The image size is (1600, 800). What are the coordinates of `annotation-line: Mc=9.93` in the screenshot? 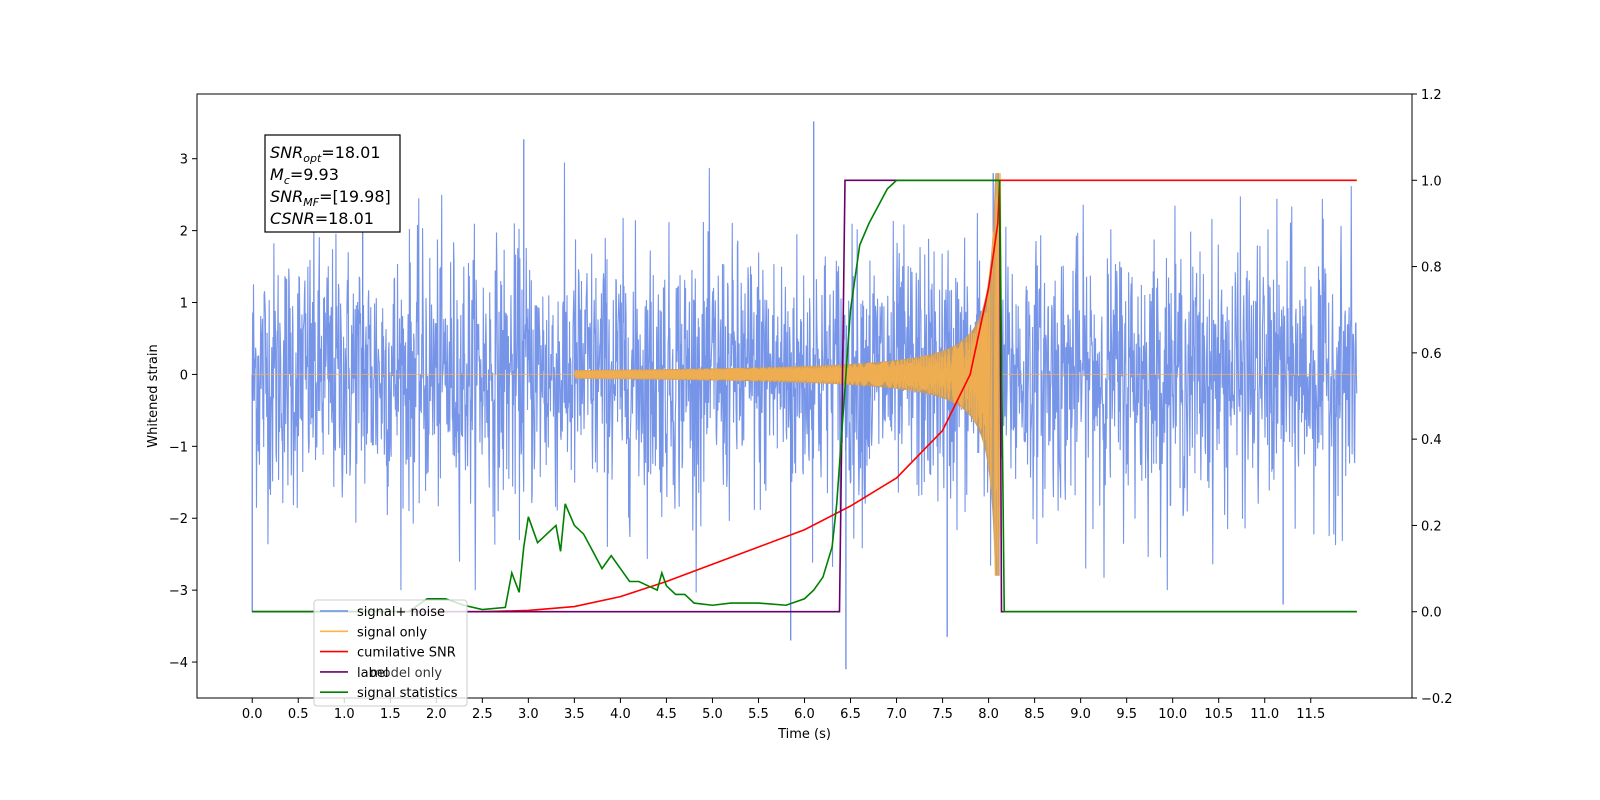 It's located at (304, 176).